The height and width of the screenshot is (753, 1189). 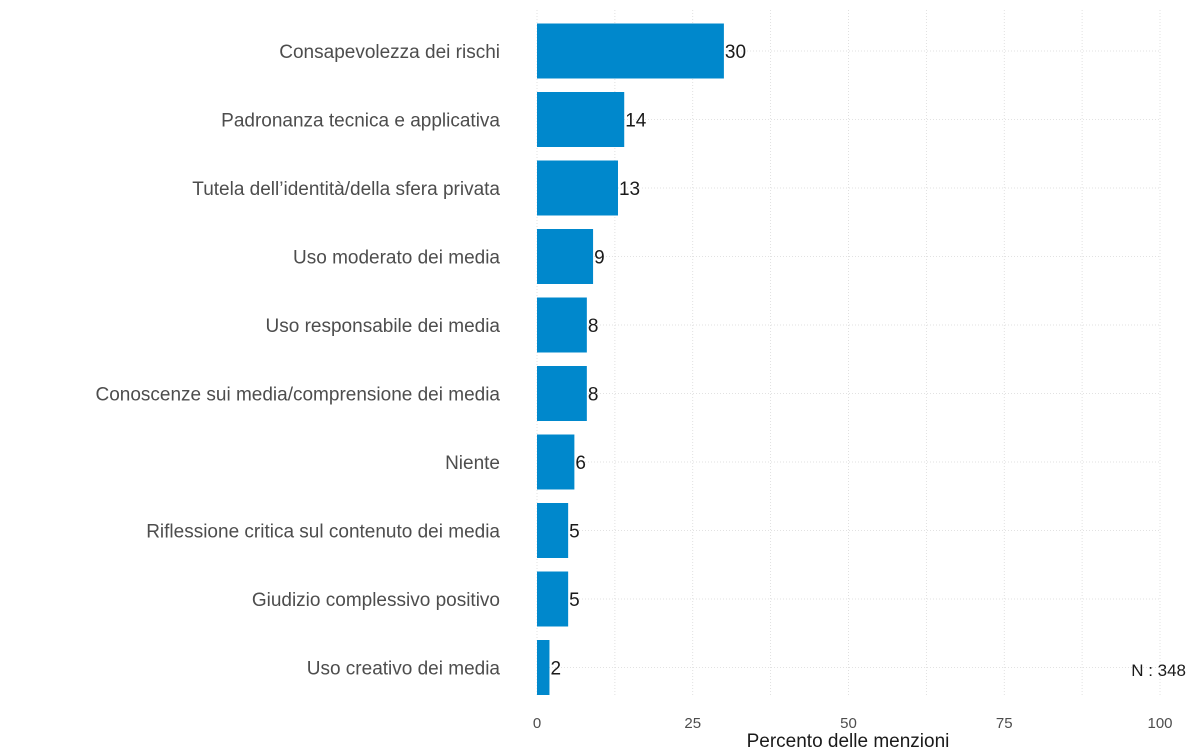 What do you see at coordinates (599, 258) in the screenshot?
I see `value-label-3: 9` at bounding box center [599, 258].